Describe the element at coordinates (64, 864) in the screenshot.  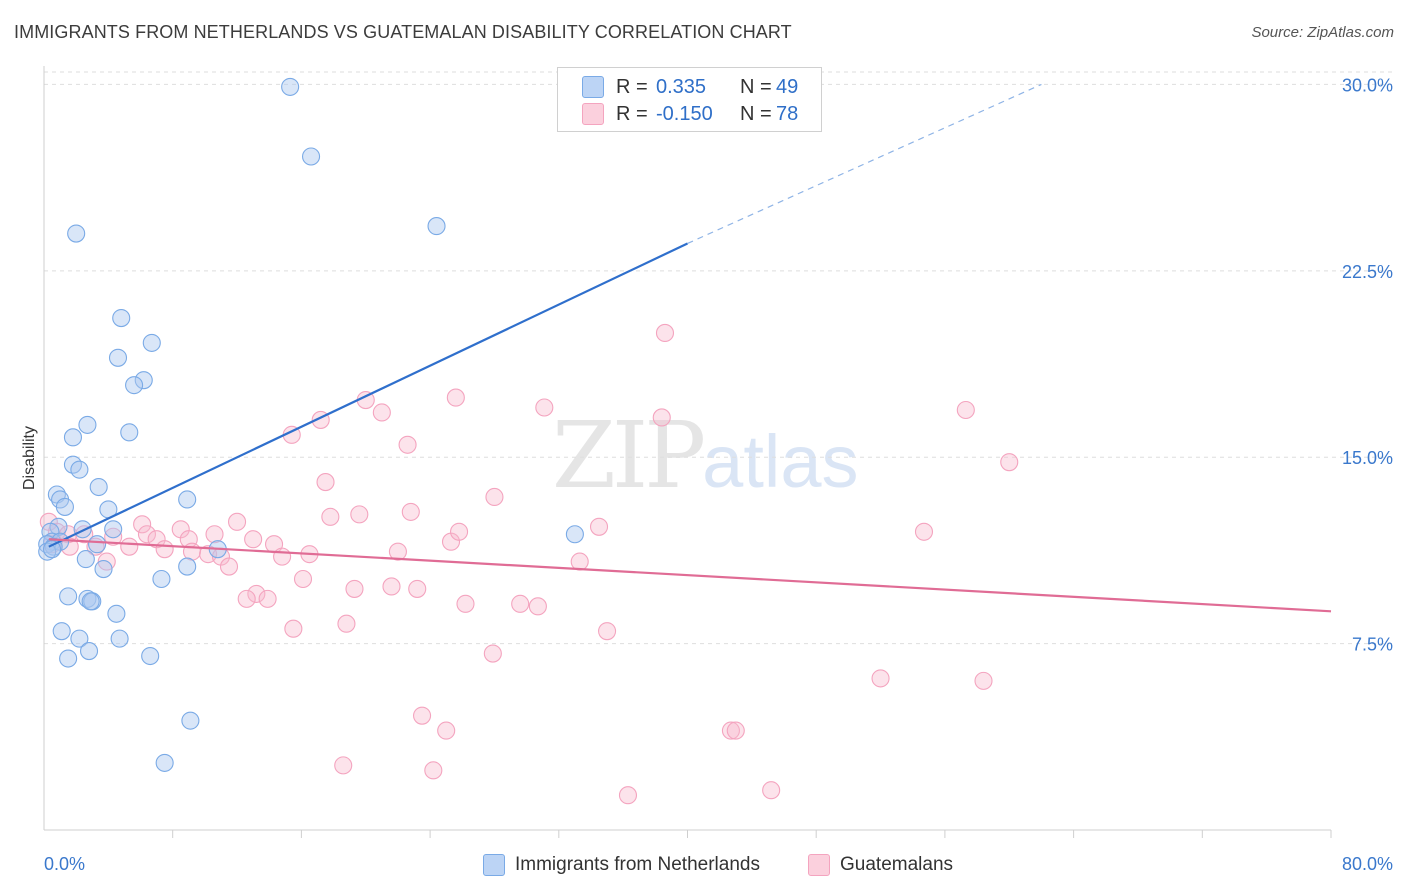
I see `x-tick-label: 0.0%` at that location.